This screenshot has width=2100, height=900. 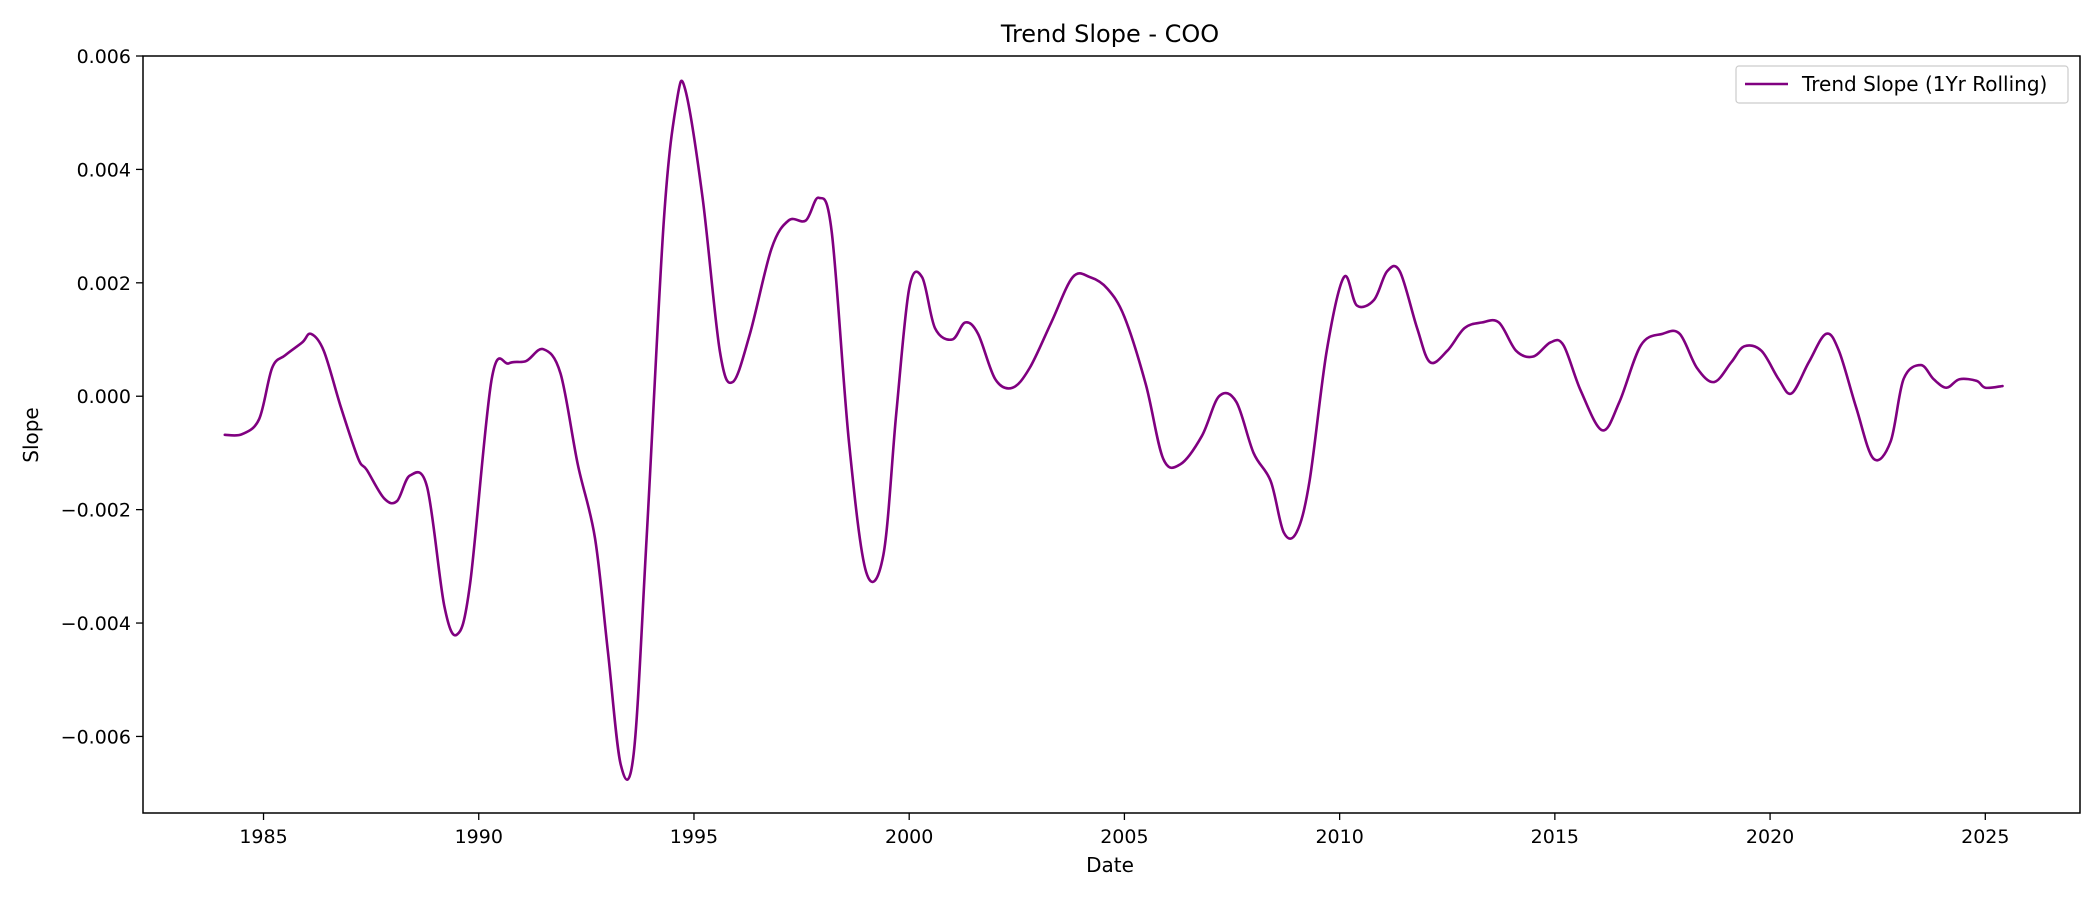 What do you see at coordinates (1985, 837) in the screenshot?
I see `x-tick-label: 2025` at bounding box center [1985, 837].